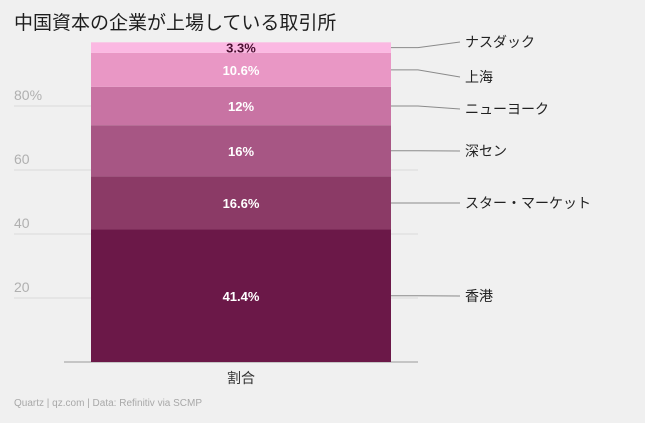  Describe the element at coordinates (528, 204) in the screenshot. I see `legend-label: スター・マーケット` at that location.